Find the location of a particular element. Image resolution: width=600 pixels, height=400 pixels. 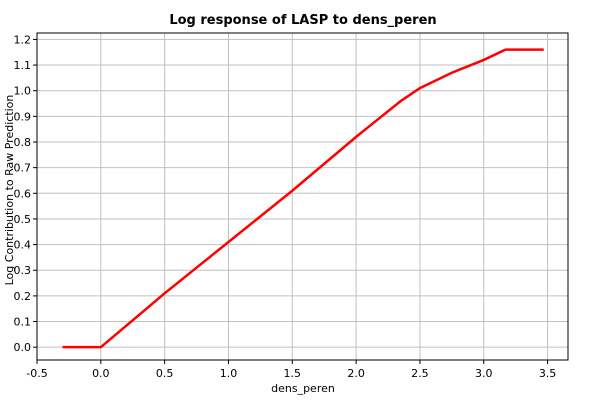

chart-title: Log response of LASP to dens_peren is located at coordinates (302, 20).